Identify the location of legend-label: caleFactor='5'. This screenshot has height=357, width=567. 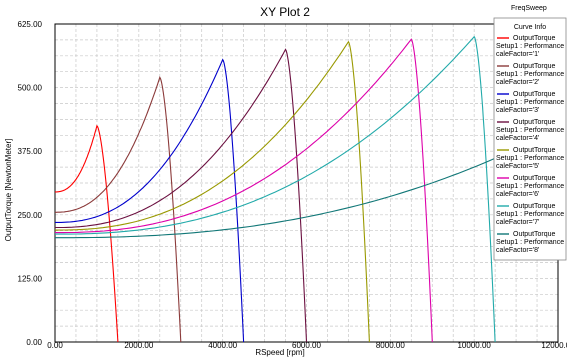
(517, 166).